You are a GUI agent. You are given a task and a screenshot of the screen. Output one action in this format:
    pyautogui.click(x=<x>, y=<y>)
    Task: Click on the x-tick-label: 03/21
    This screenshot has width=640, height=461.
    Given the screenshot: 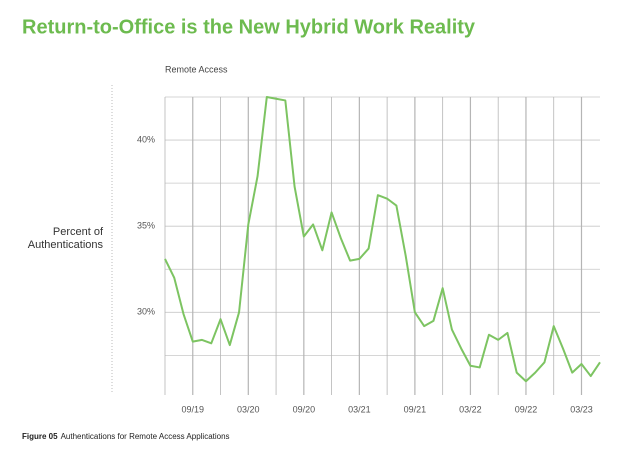 What is the action you would take?
    pyautogui.click(x=359, y=409)
    